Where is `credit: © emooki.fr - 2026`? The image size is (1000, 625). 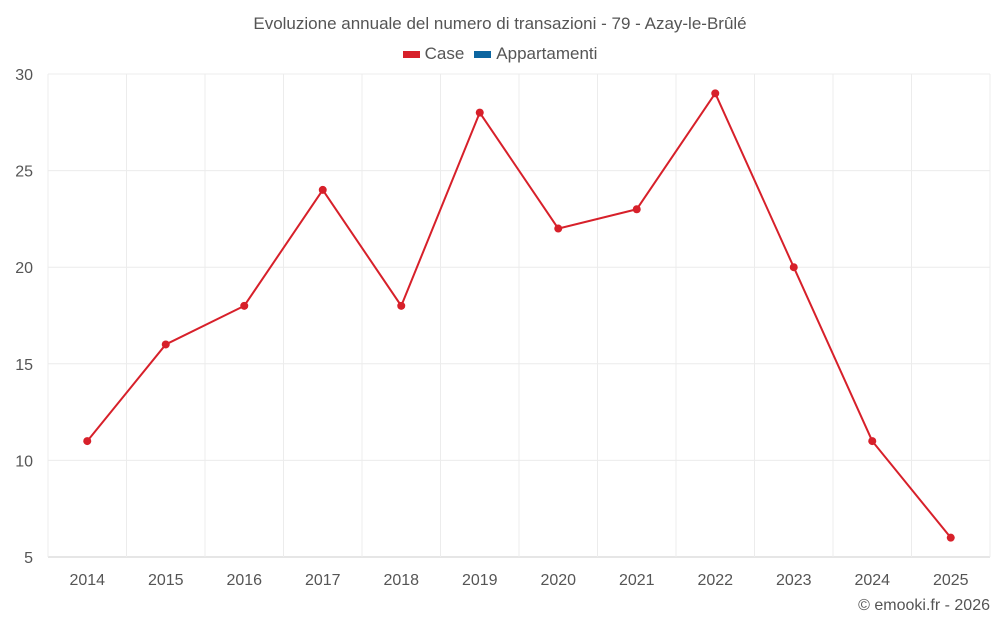
credit: © emooki.fr - 2026 is located at coordinates (924, 605).